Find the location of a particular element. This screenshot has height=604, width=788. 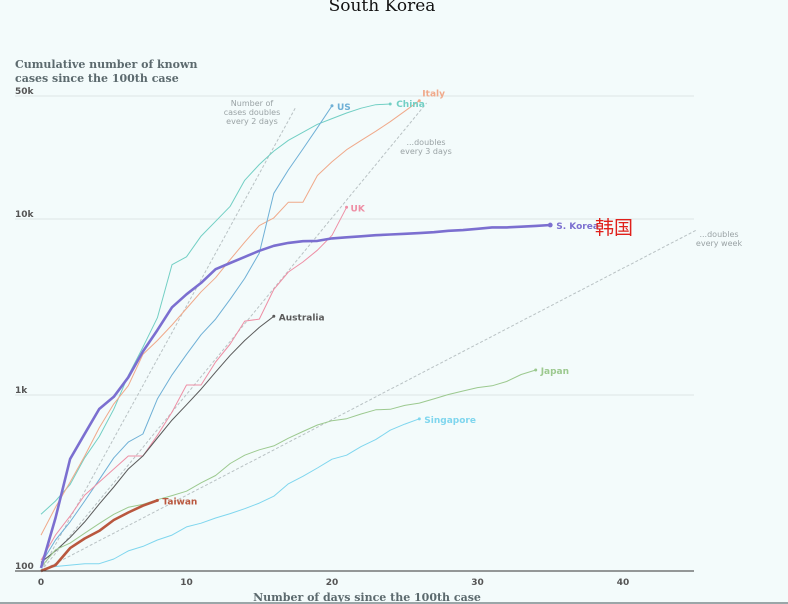

series-label-uk: UK is located at coordinates (358, 209).